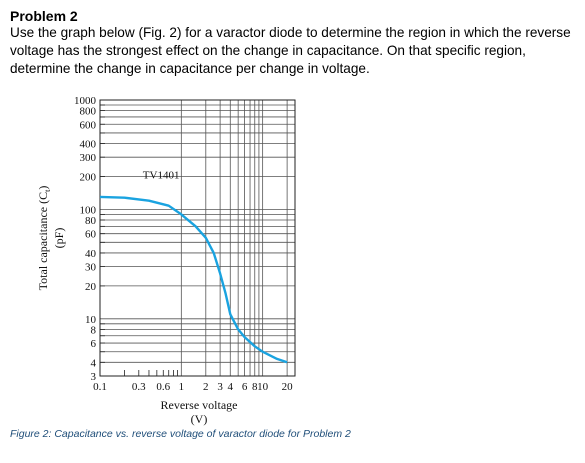 The image size is (585, 463). What do you see at coordinates (182, 387) in the screenshot?
I see `x-tick-label: 1` at bounding box center [182, 387].